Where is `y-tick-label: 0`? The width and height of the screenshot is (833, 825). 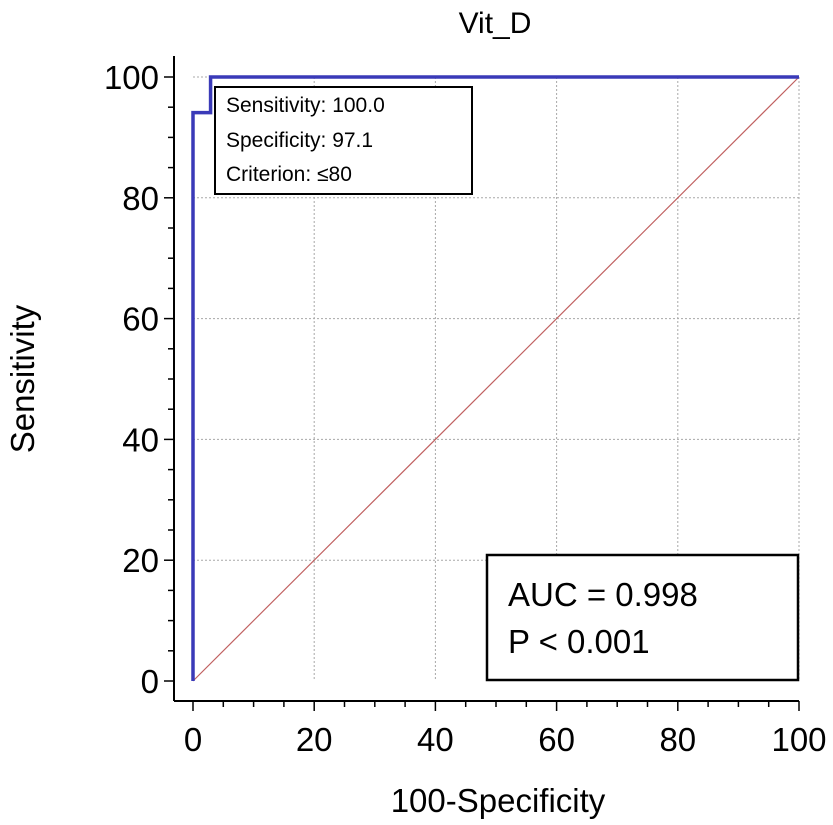 y-tick-label: 0 is located at coordinates (150, 681).